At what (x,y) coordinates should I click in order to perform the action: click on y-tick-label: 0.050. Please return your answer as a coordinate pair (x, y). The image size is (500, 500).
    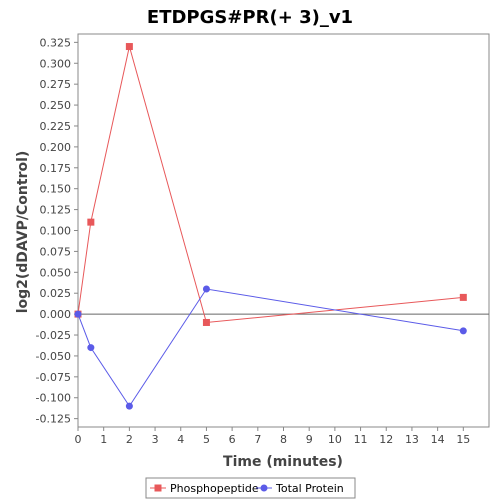
    Looking at the image, I should click on (56, 272).